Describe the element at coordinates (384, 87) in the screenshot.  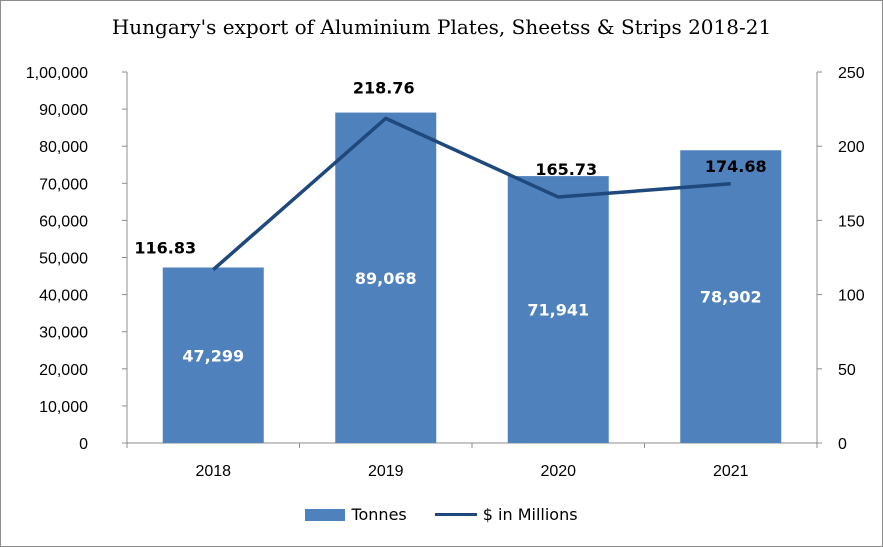
I see `line-data-label: 218.76` at that location.